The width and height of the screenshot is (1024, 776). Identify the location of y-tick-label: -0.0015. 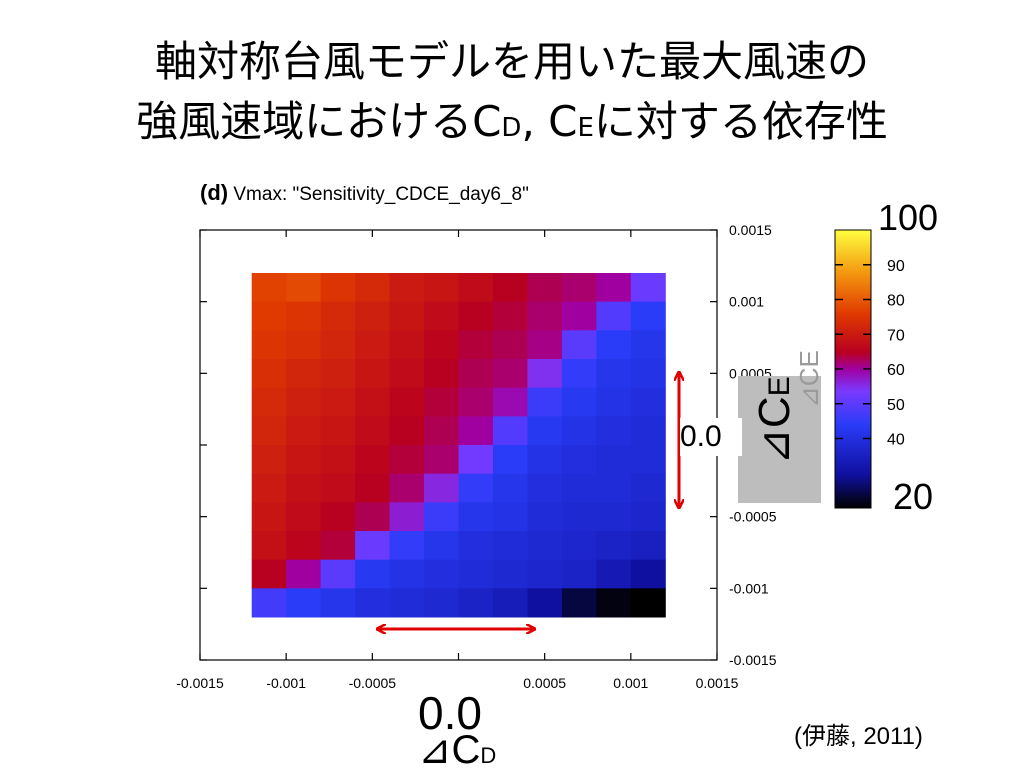
(753, 660).